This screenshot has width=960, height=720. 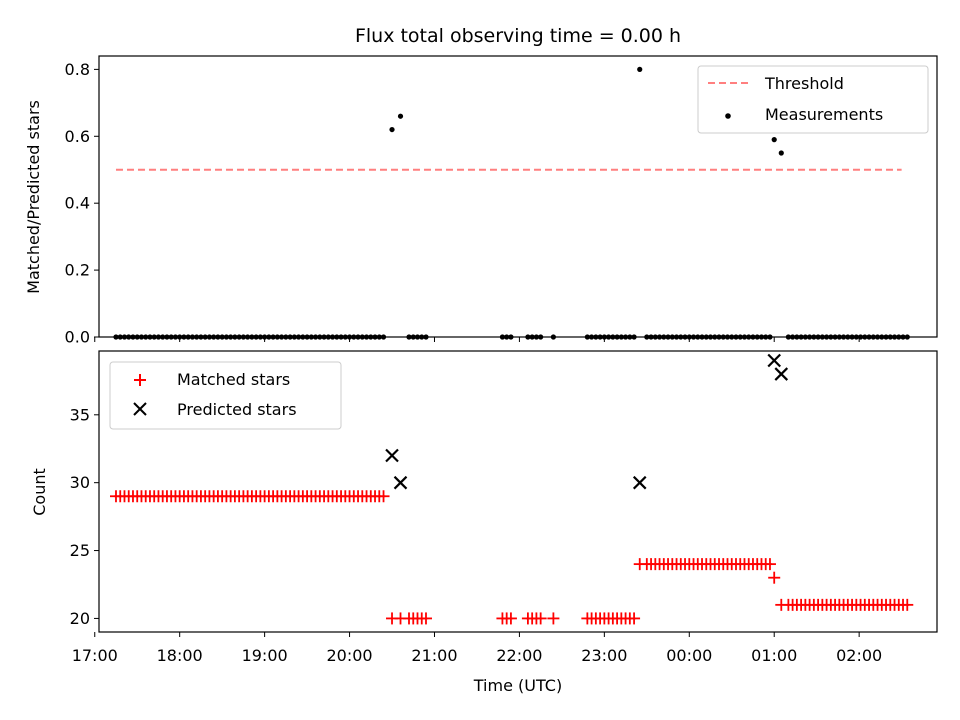 I want to click on count-legend-box, so click(x=225, y=395).